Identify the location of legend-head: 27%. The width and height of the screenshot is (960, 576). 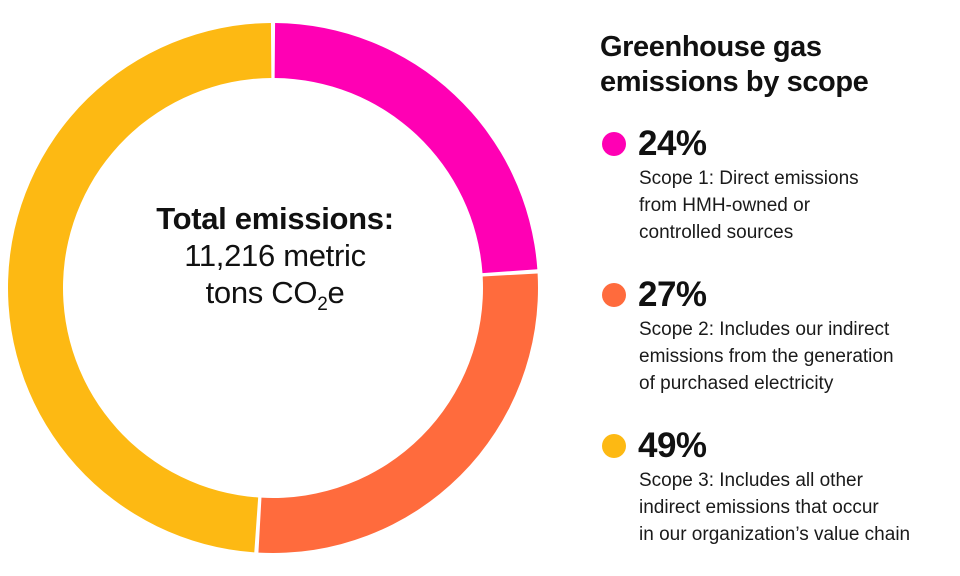
(775, 295).